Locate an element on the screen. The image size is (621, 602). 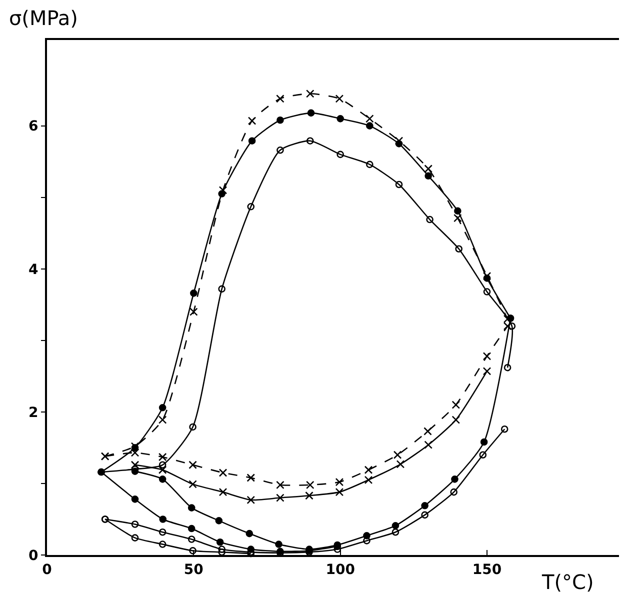
x-tick-label: 0 is located at coordinates (47, 570).